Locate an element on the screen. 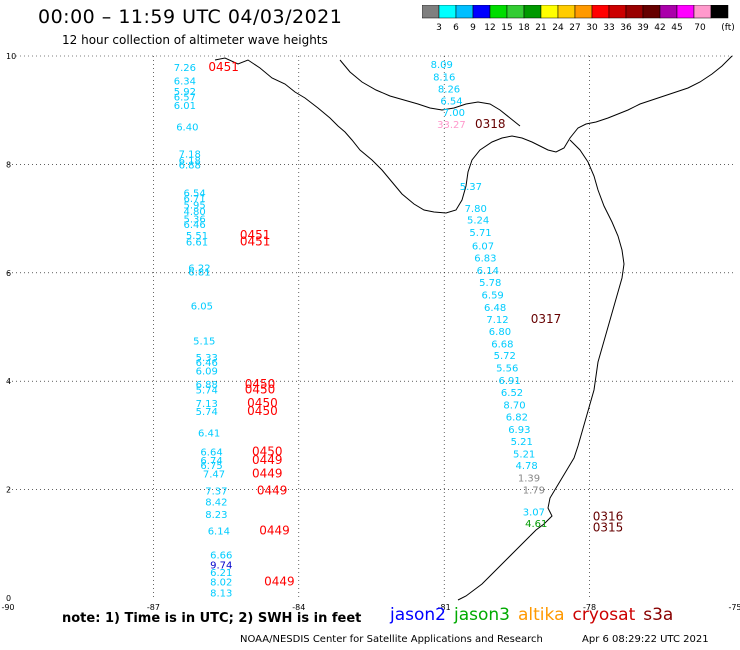 Image resolution: width=740 pixels, height=650 pixels. swh-value: 8.23 is located at coordinates (216, 515).